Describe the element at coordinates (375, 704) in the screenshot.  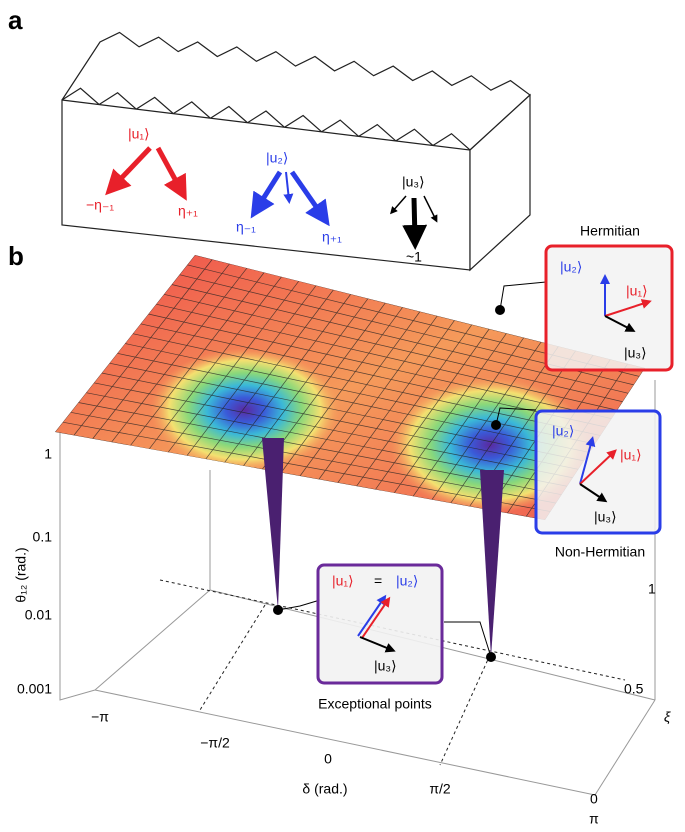
I see `inset-title: Exceptional points` at that location.